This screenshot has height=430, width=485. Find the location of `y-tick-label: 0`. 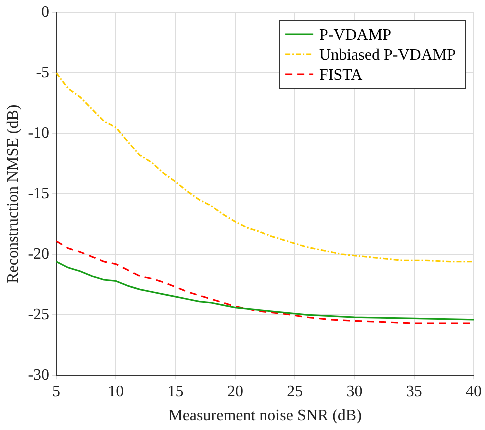

y-tick-label: 0 is located at coordinates (46, 12).